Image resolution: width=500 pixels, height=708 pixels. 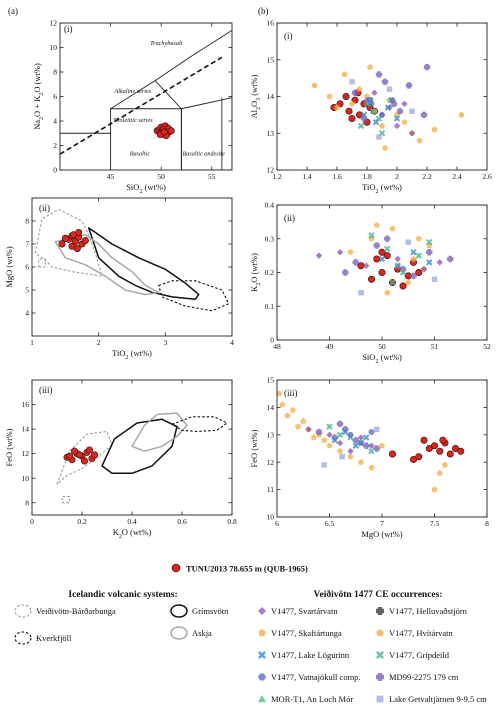 What do you see at coordinates (255, 272) in the screenshot?
I see `y-axis-label: K2O (wt%)` at bounding box center [255, 272].